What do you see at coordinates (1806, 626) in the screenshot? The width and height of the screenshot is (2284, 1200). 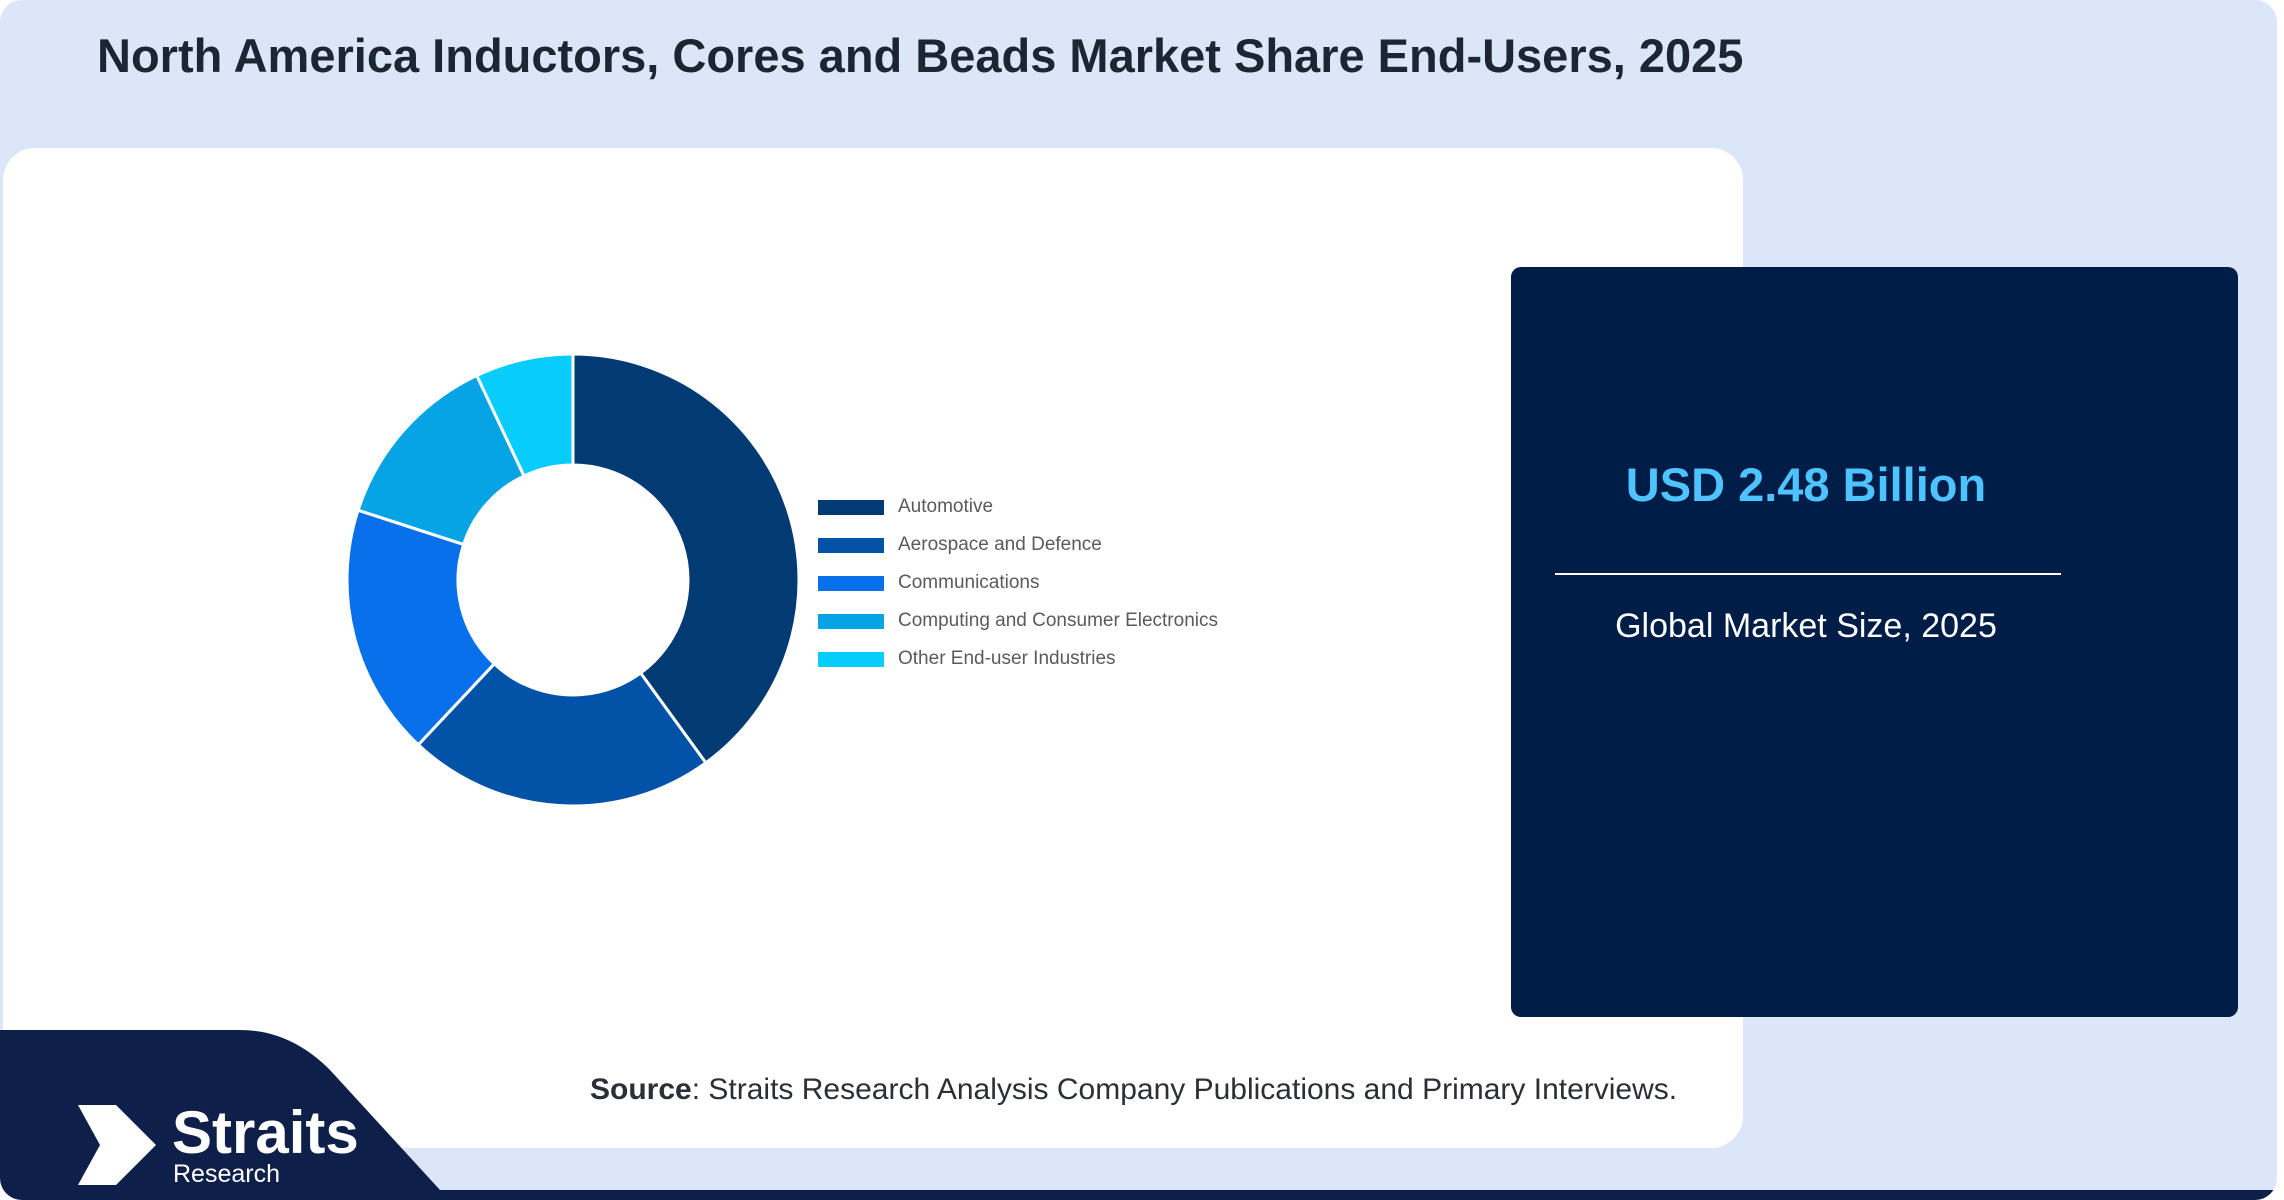 I see `market-caption: Global Market Size, 2025` at bounding box center [1806, 626].